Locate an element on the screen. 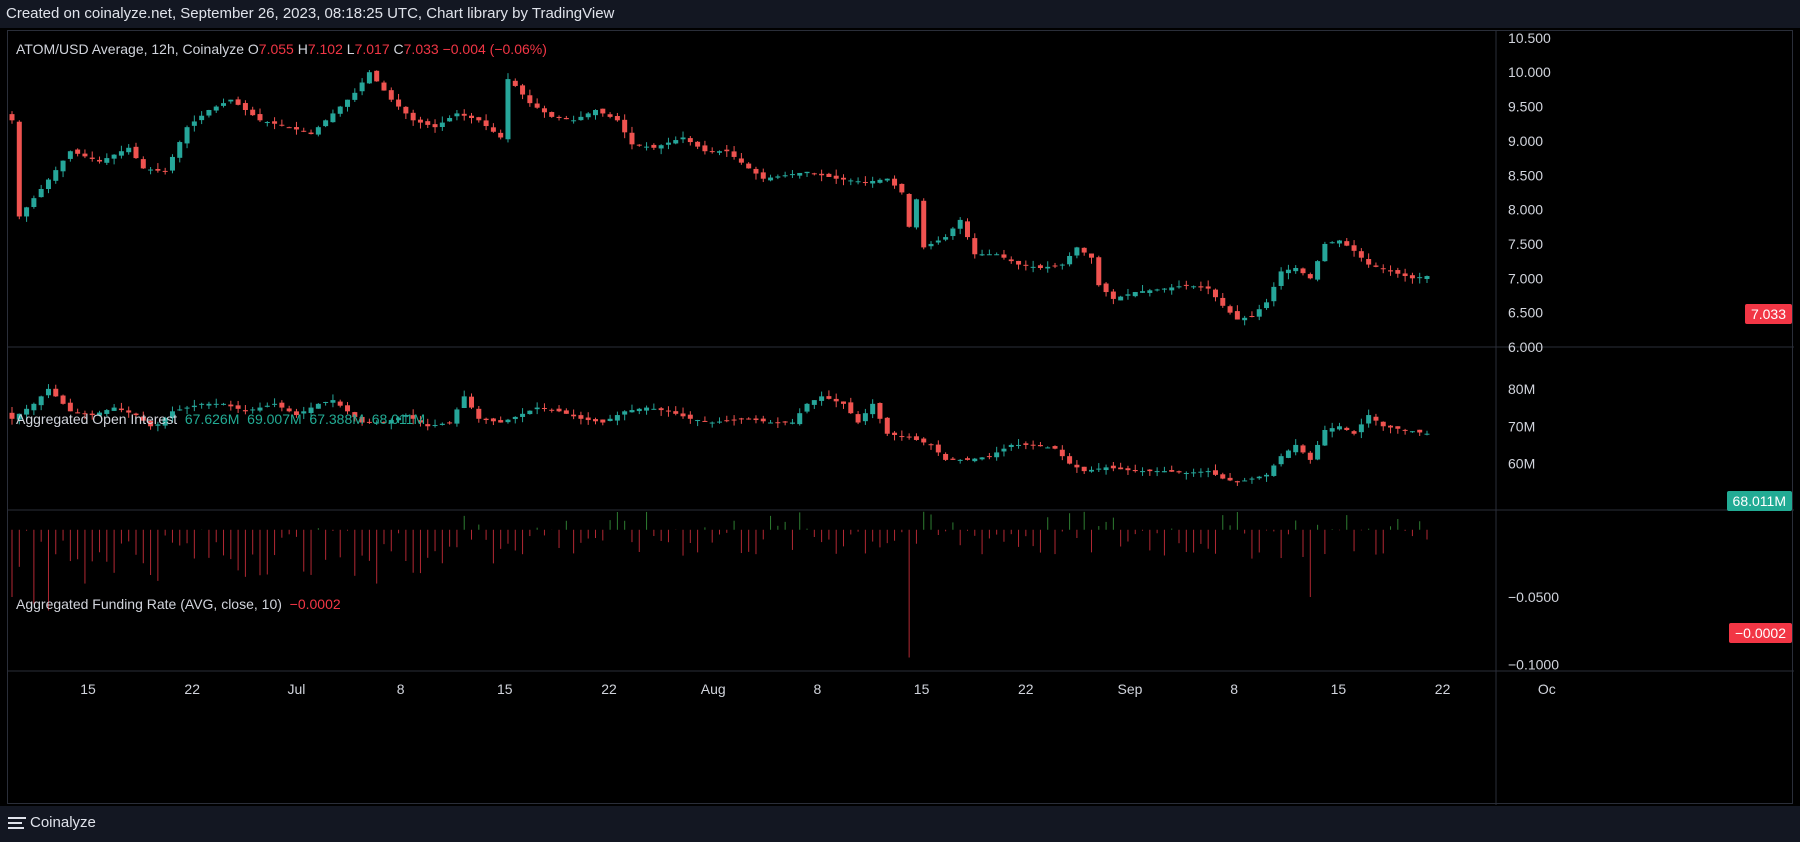  funding-tick-label: −0.1000 is located at coordinates (1533, 664).